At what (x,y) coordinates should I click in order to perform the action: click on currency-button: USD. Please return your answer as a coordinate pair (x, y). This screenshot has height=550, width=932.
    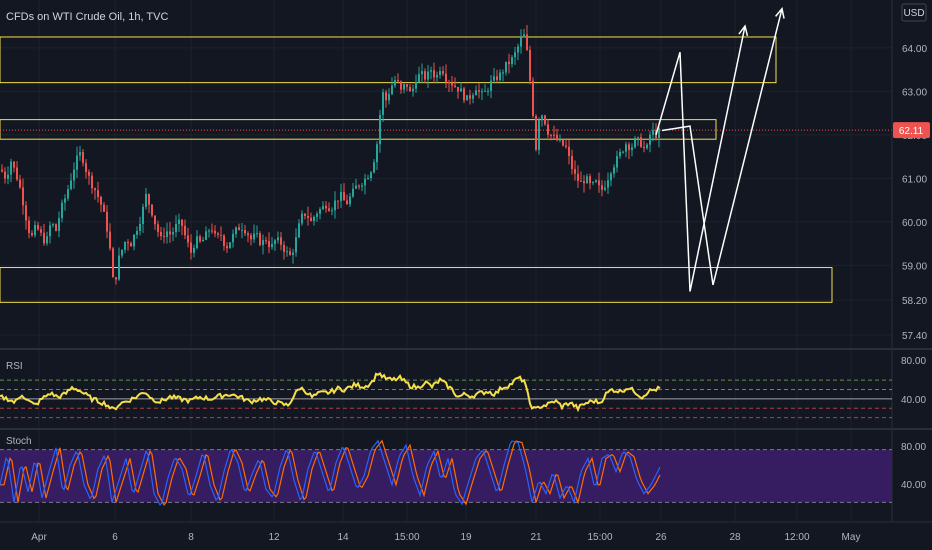
    Looking at the image, I should click on (914, 12).